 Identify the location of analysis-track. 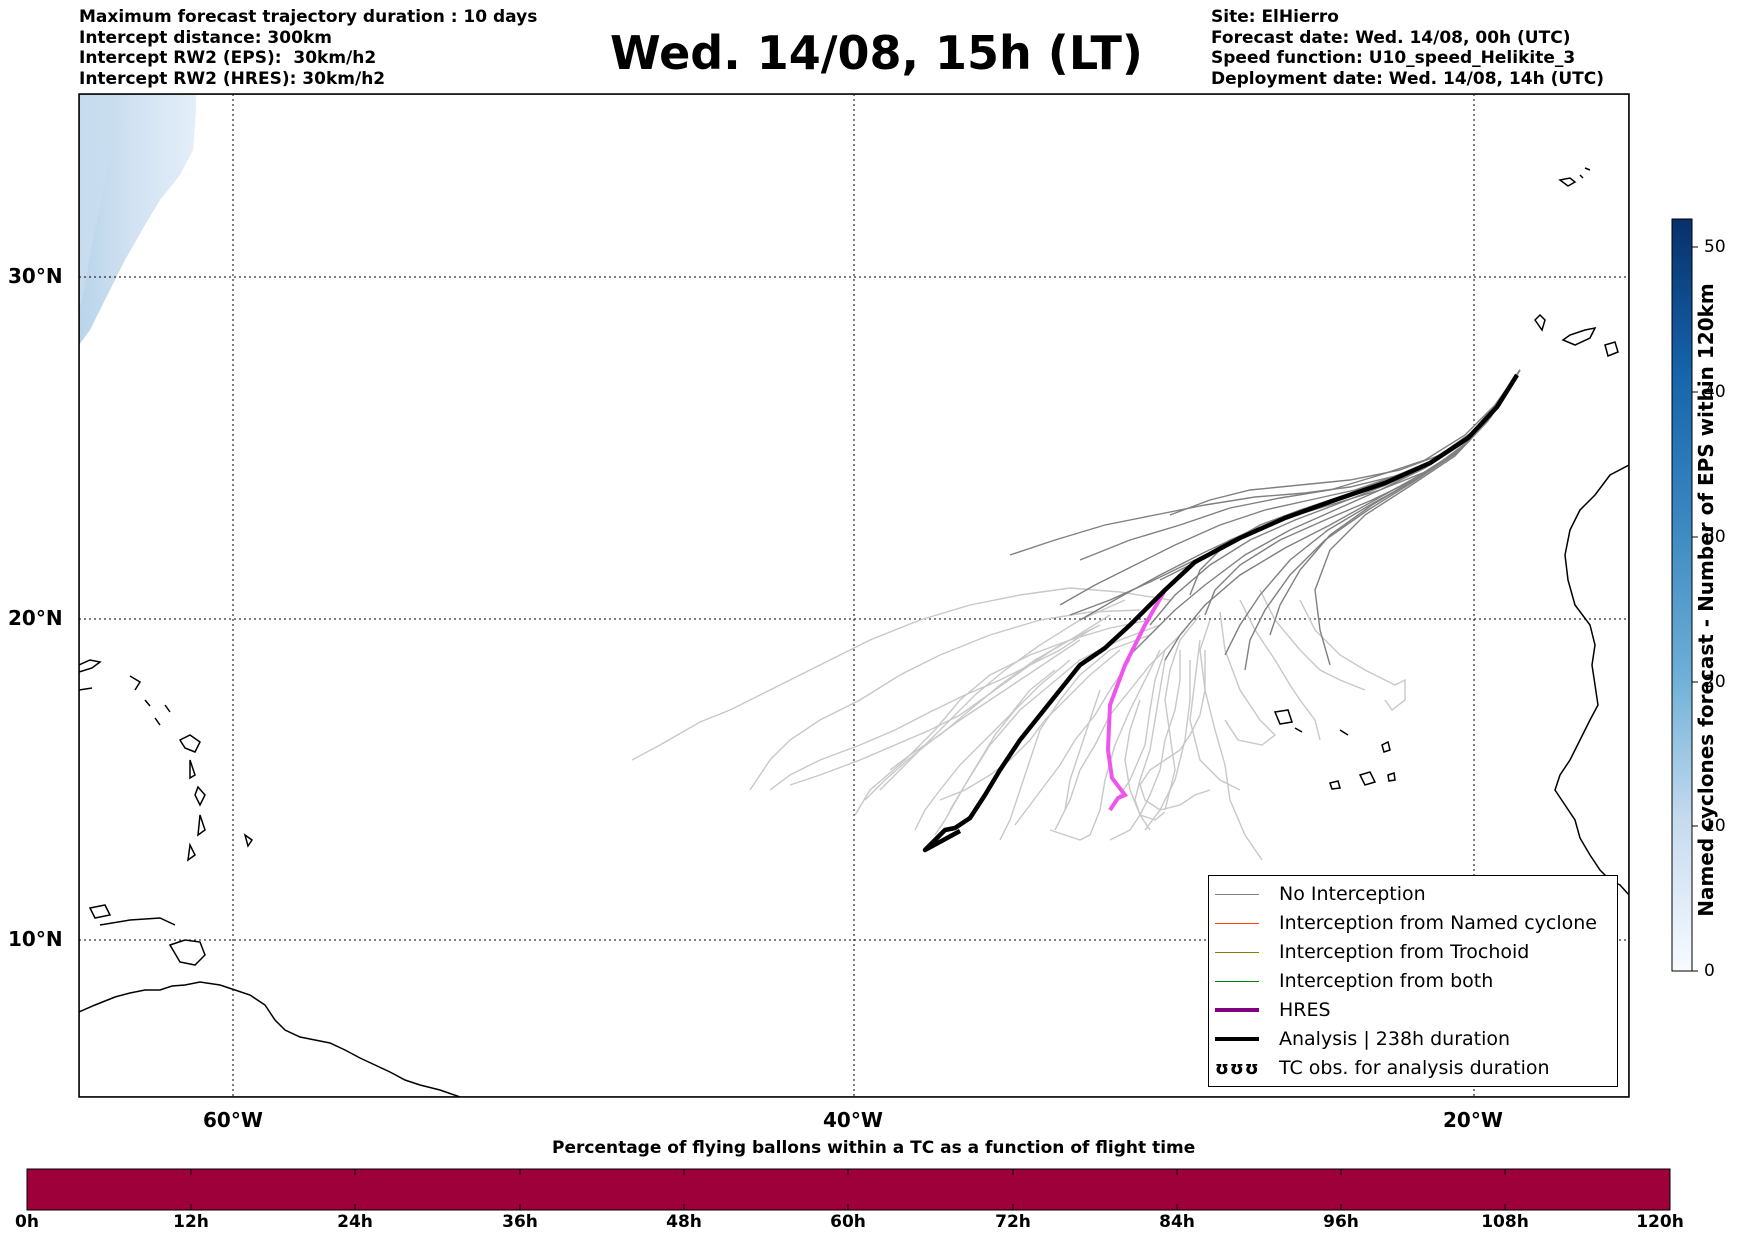
(1220, 613).